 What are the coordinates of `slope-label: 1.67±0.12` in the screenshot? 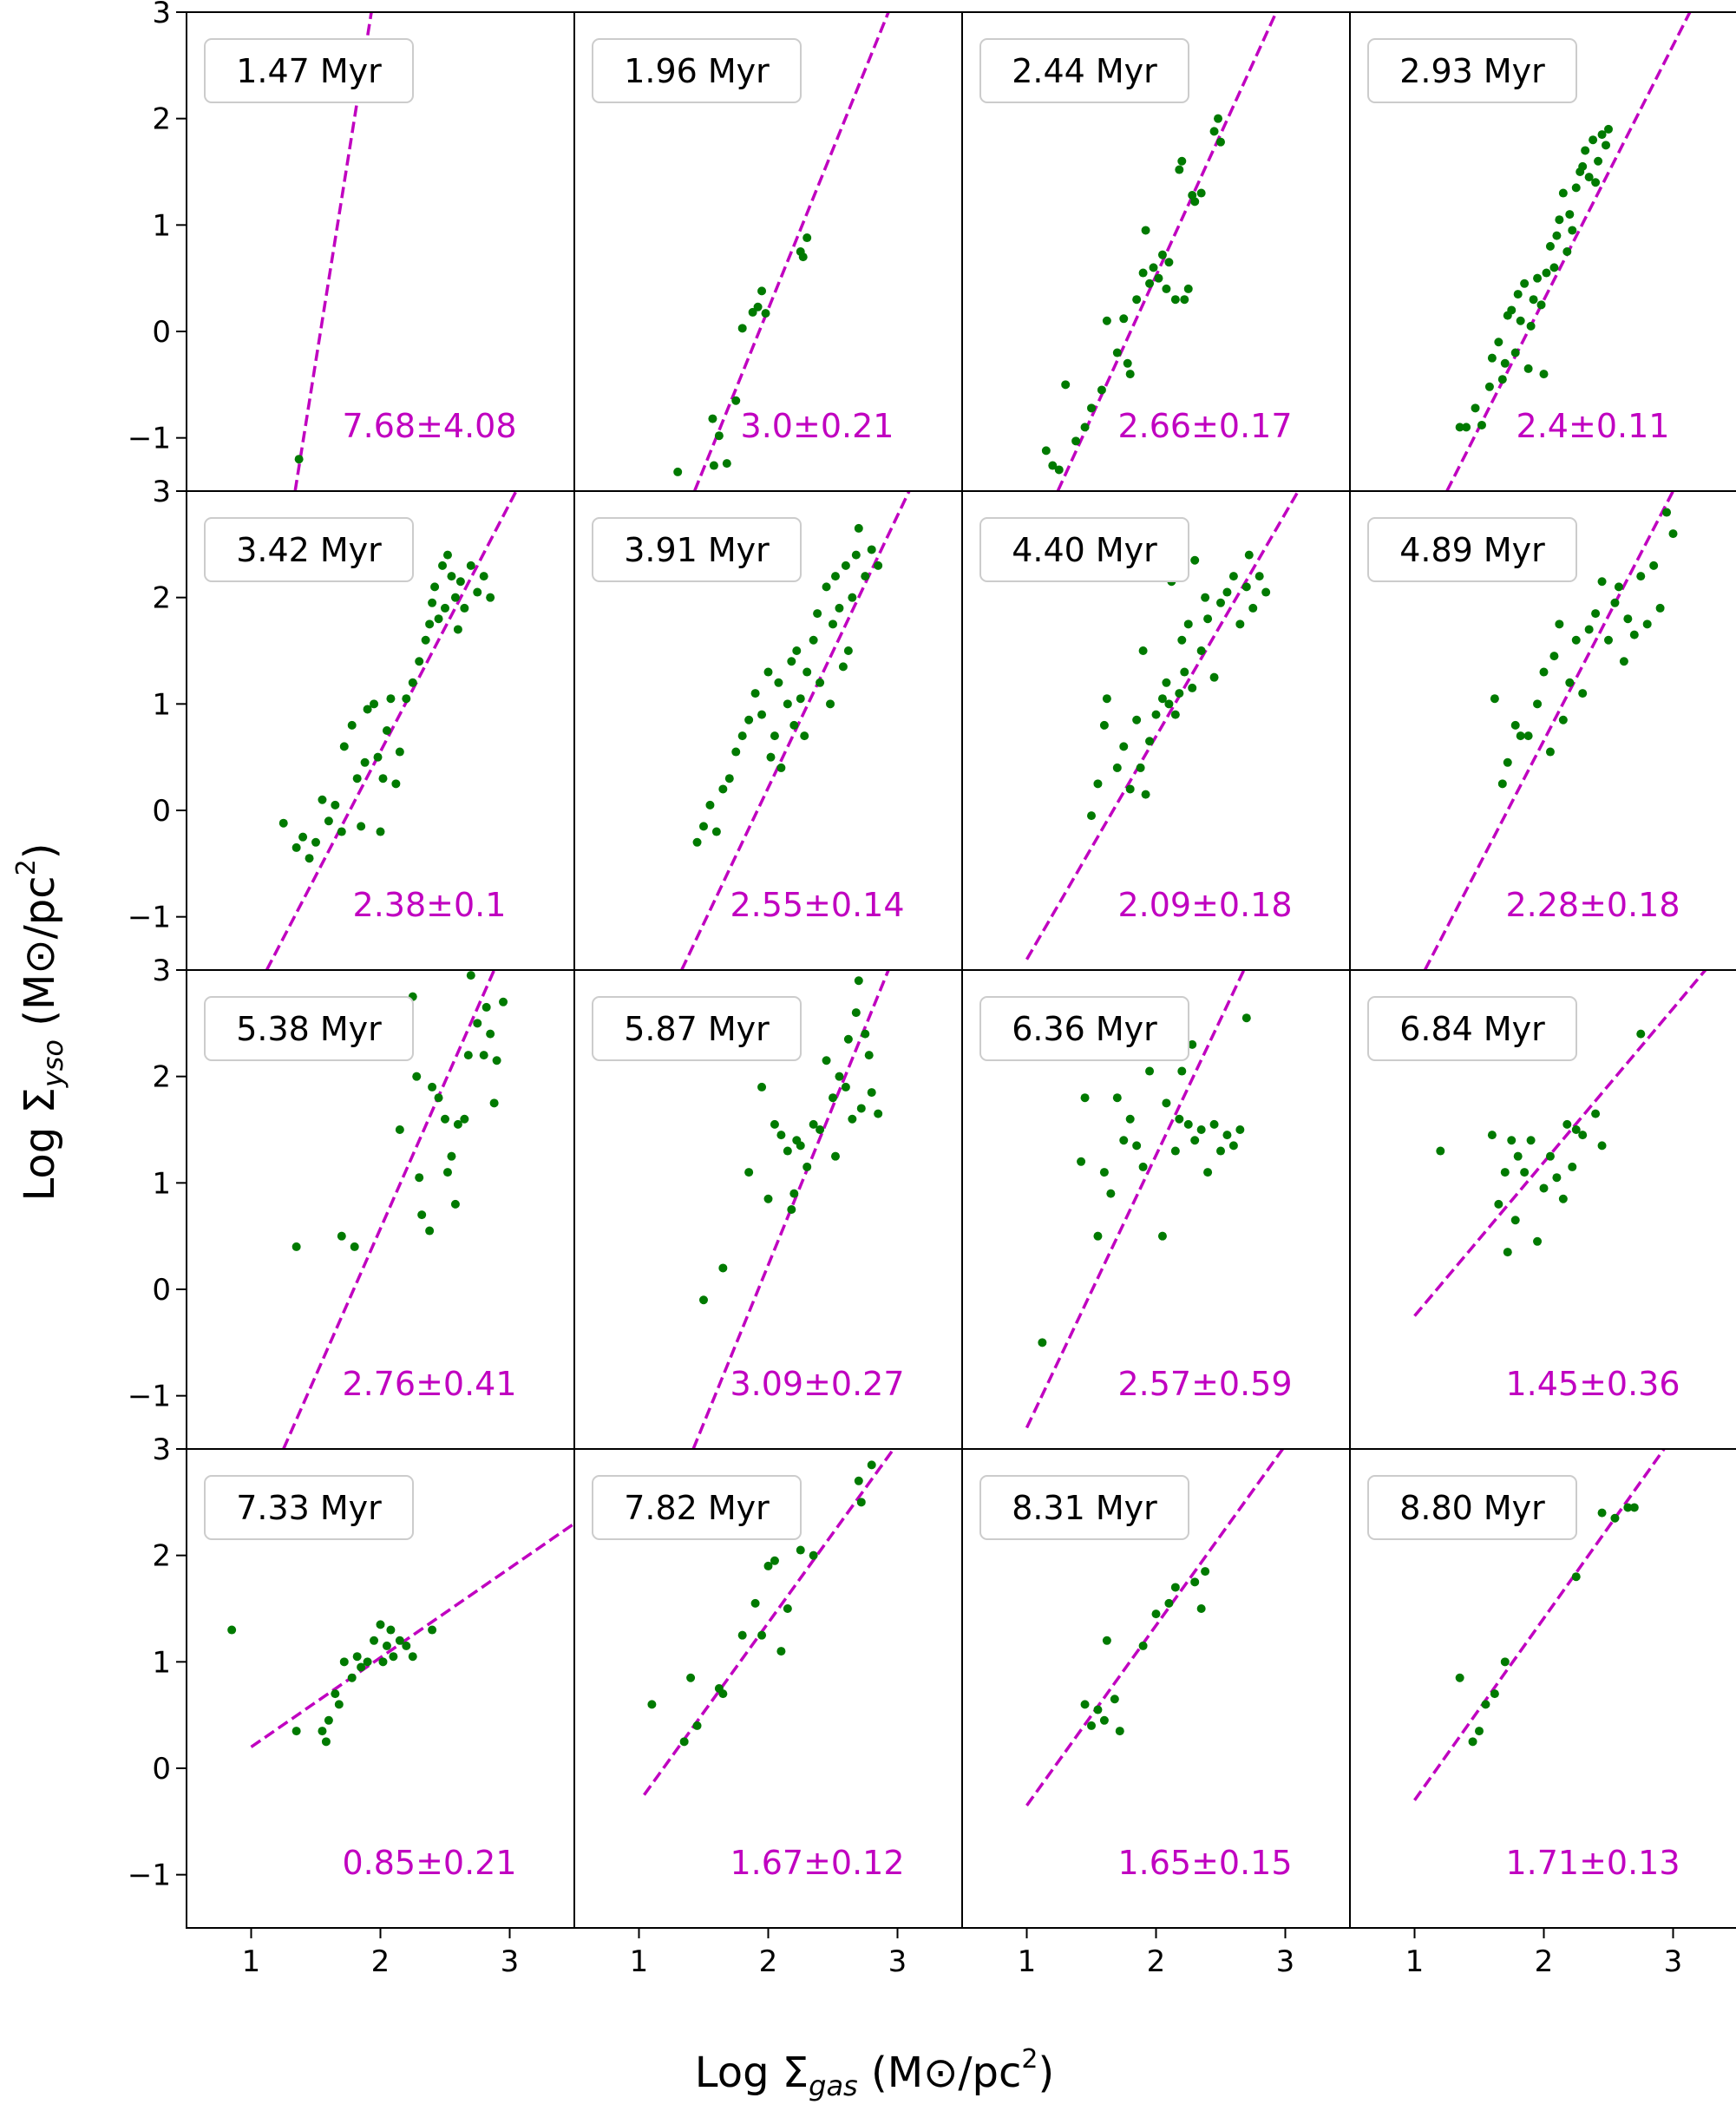 It's located at (817, 1863).